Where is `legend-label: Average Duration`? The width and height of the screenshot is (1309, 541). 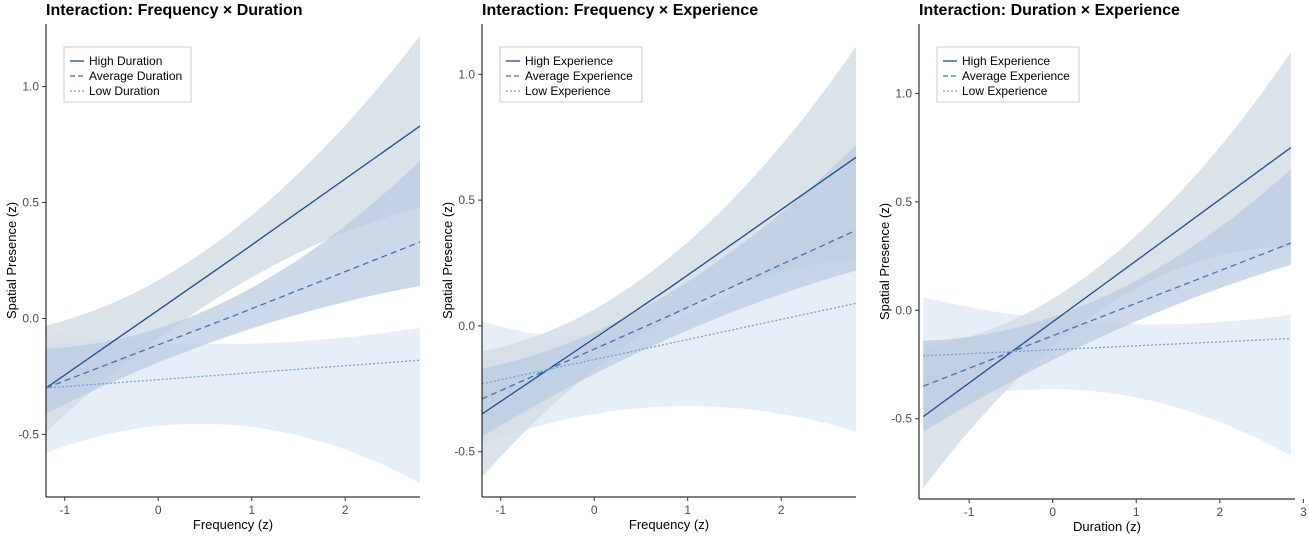 legend-label: Average Duration is located at coordinates (135, 76).